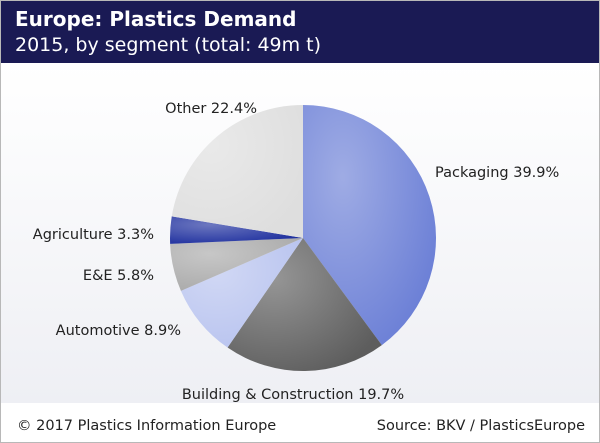 The height and width of the screenshot is (443, 600). I want to click on copyright-text: © 2017 Plastics Information Europe, so click(147, 426).